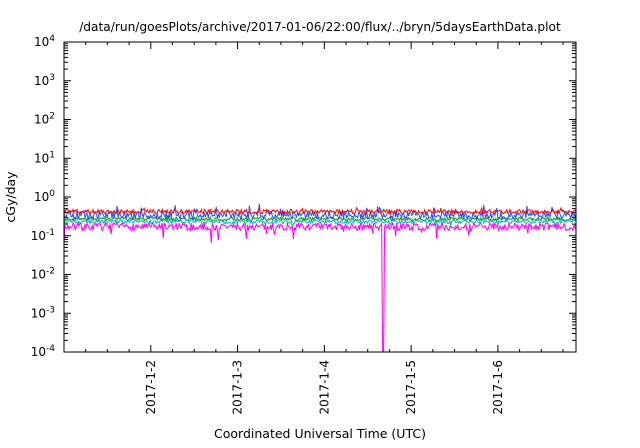  I want to click on y-tick-label: 101, so click(44, 157).